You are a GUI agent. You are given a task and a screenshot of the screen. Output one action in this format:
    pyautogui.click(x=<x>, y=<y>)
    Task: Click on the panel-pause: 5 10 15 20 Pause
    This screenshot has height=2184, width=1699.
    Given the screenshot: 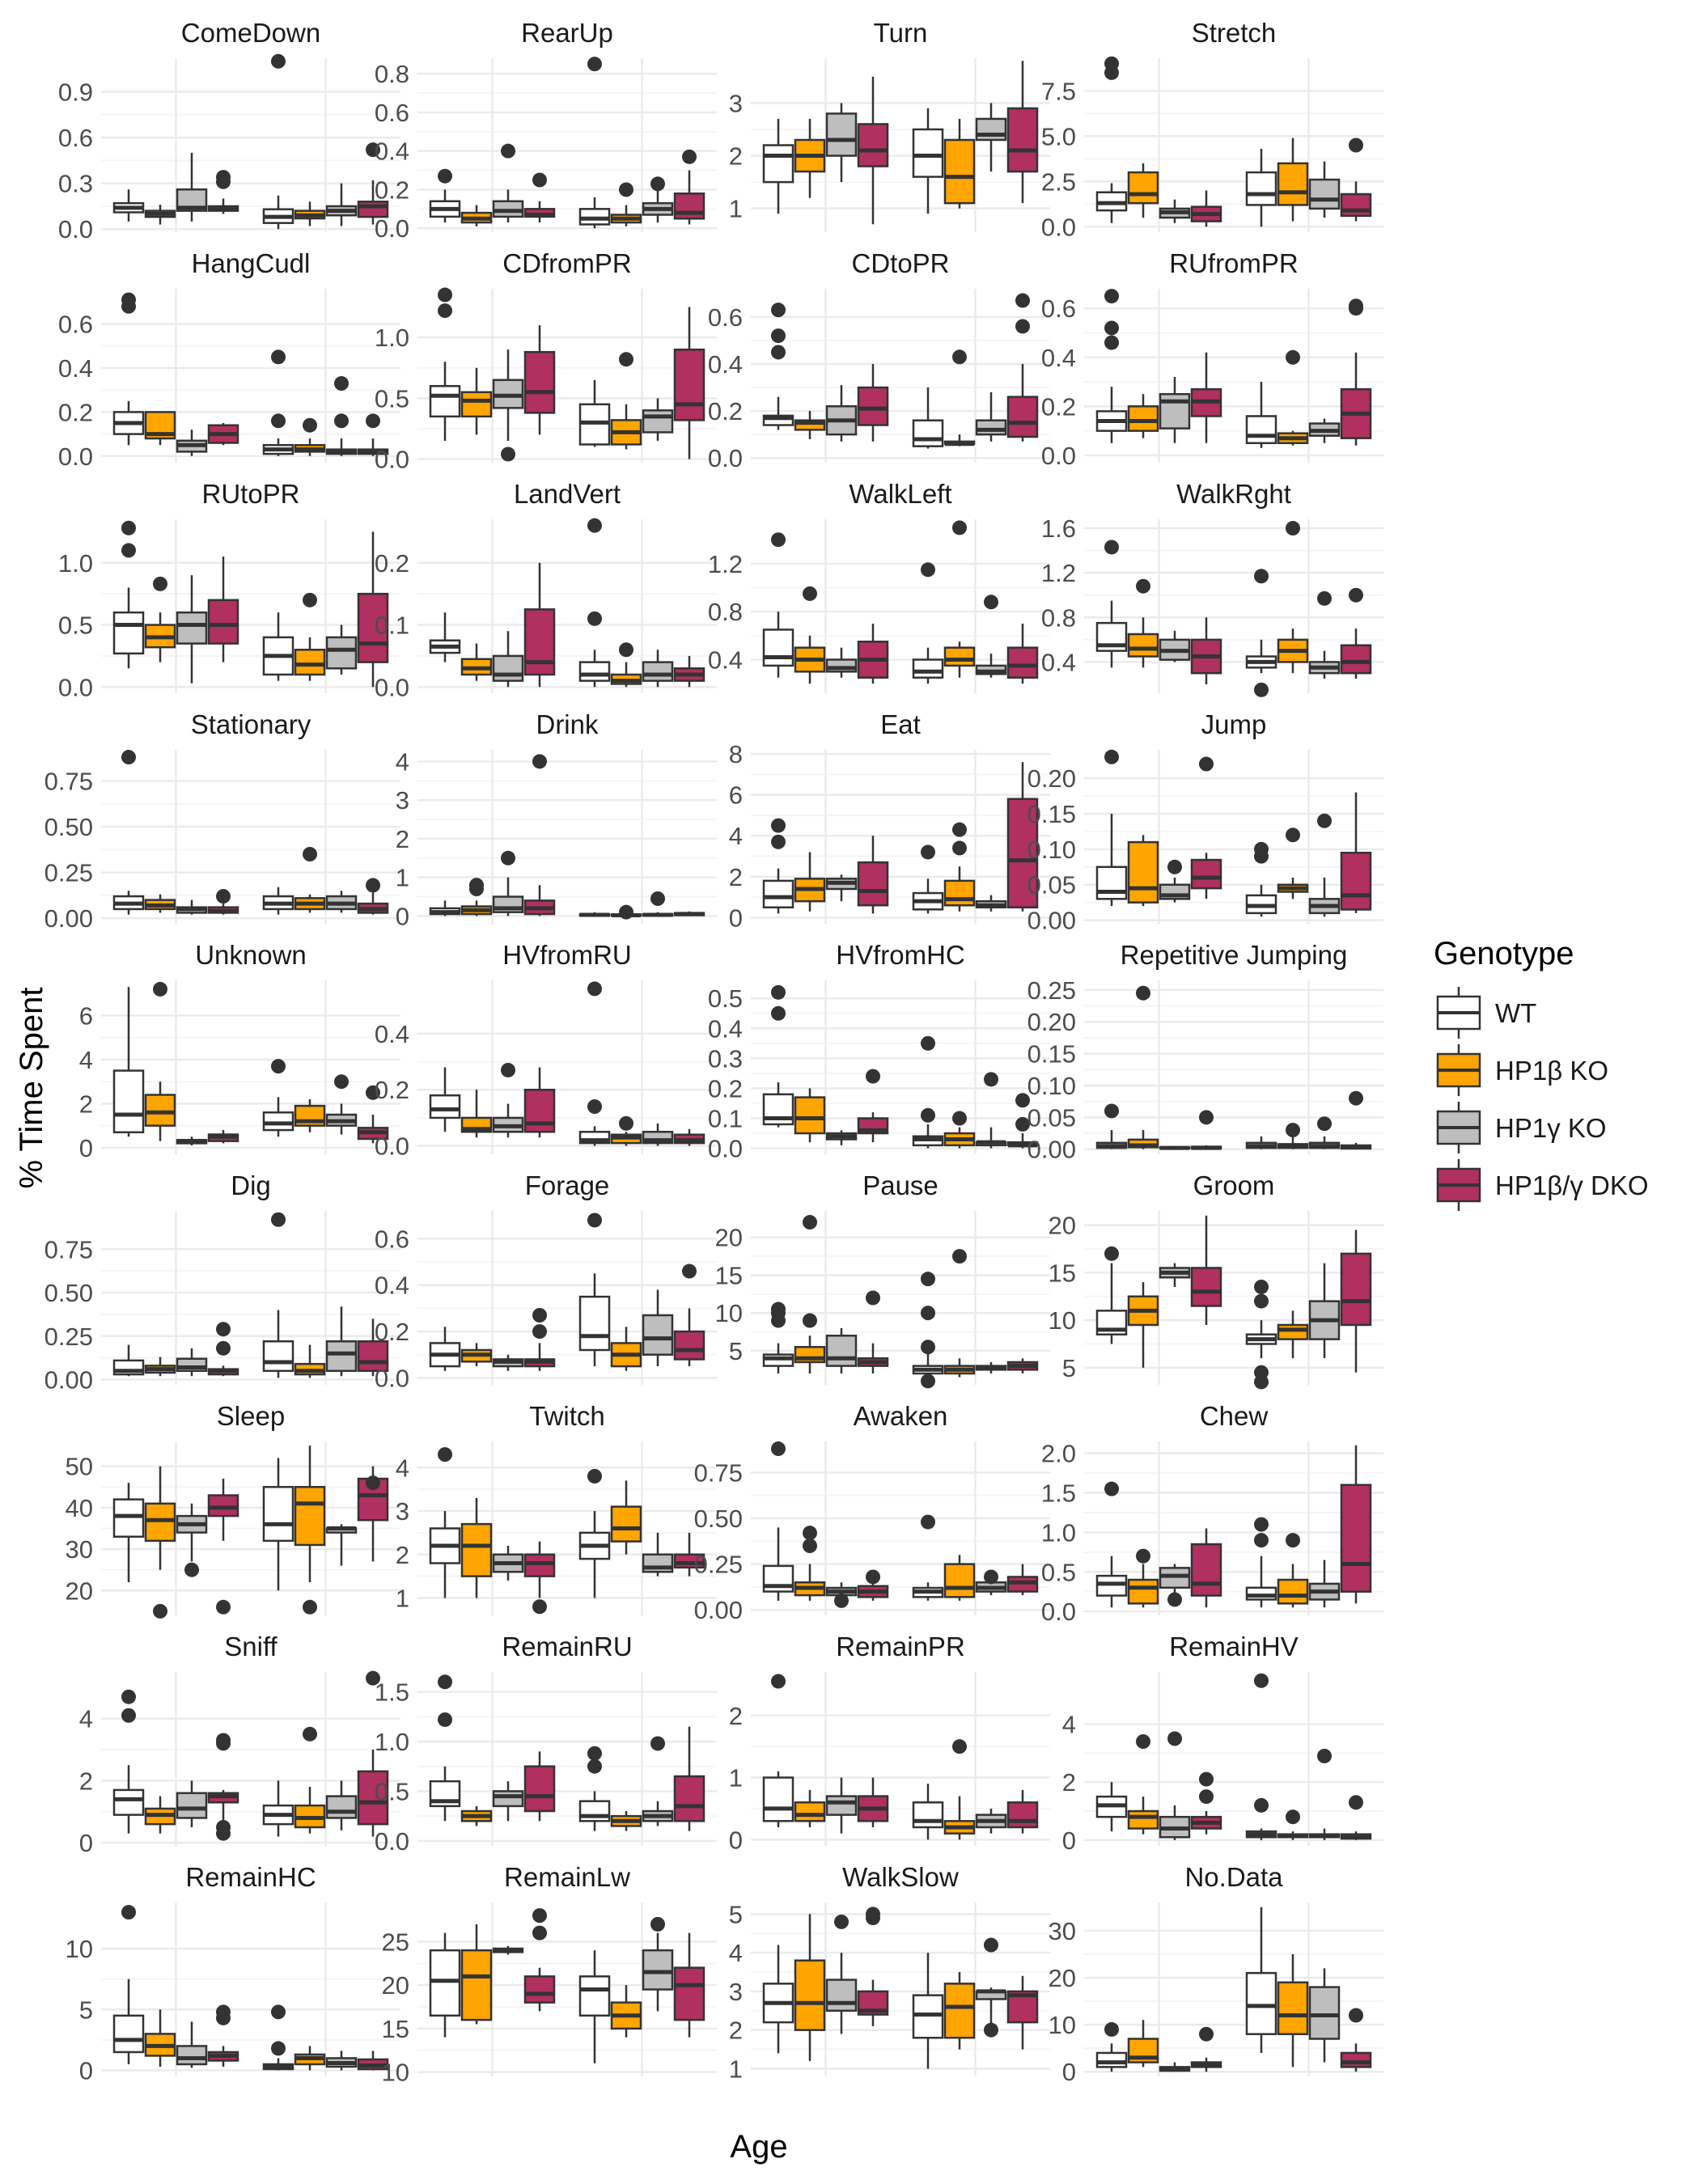 What is the action you would take?
    pyautogui.click(x=882, y=1279)
    